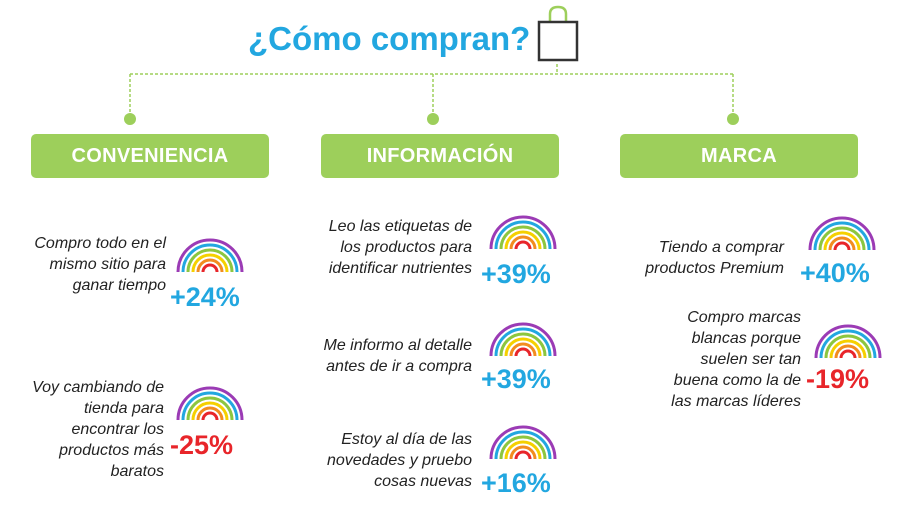 The image size is (900, 509). I want to click on statement-marca-1: Tiendo a comprar productos Premium, so click(714, 258).